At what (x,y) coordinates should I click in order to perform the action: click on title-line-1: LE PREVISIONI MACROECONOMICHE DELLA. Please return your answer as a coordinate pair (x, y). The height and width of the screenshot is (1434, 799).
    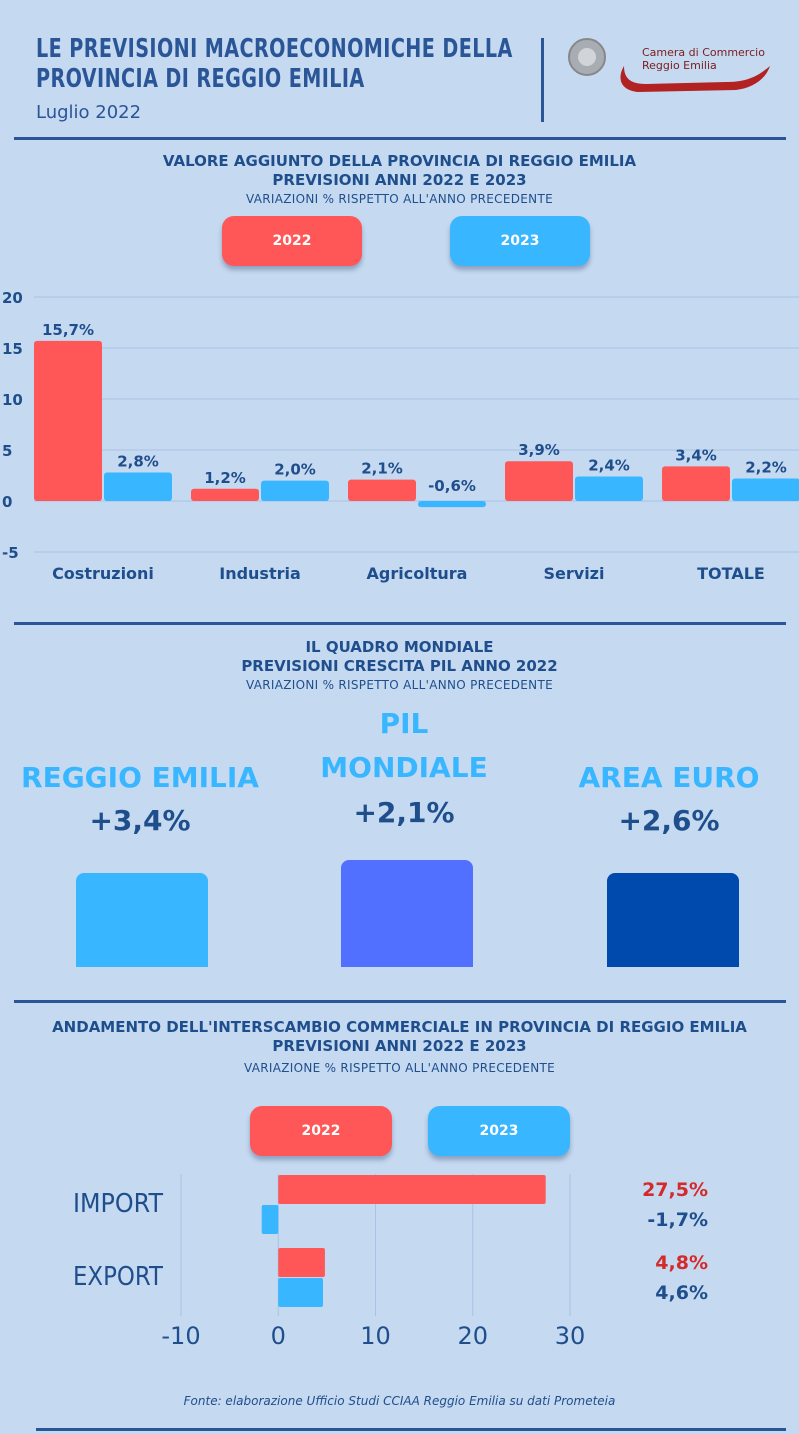
    Looking at the image, I should click on (274, 49).